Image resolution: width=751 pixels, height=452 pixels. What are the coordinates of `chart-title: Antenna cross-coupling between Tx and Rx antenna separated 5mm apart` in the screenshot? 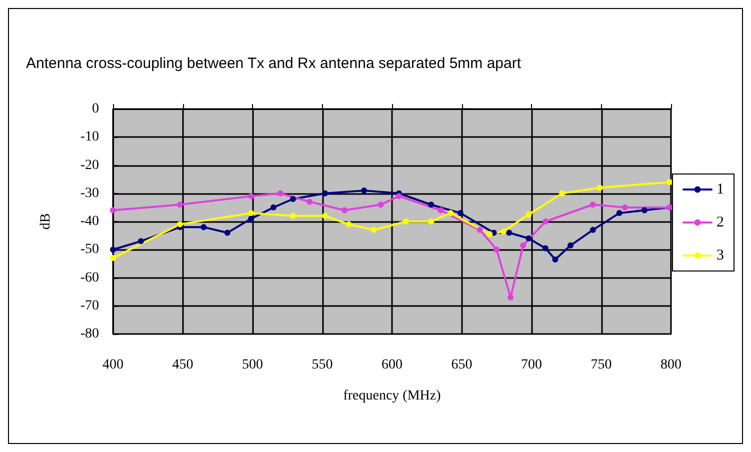 It's located at (274, 63).